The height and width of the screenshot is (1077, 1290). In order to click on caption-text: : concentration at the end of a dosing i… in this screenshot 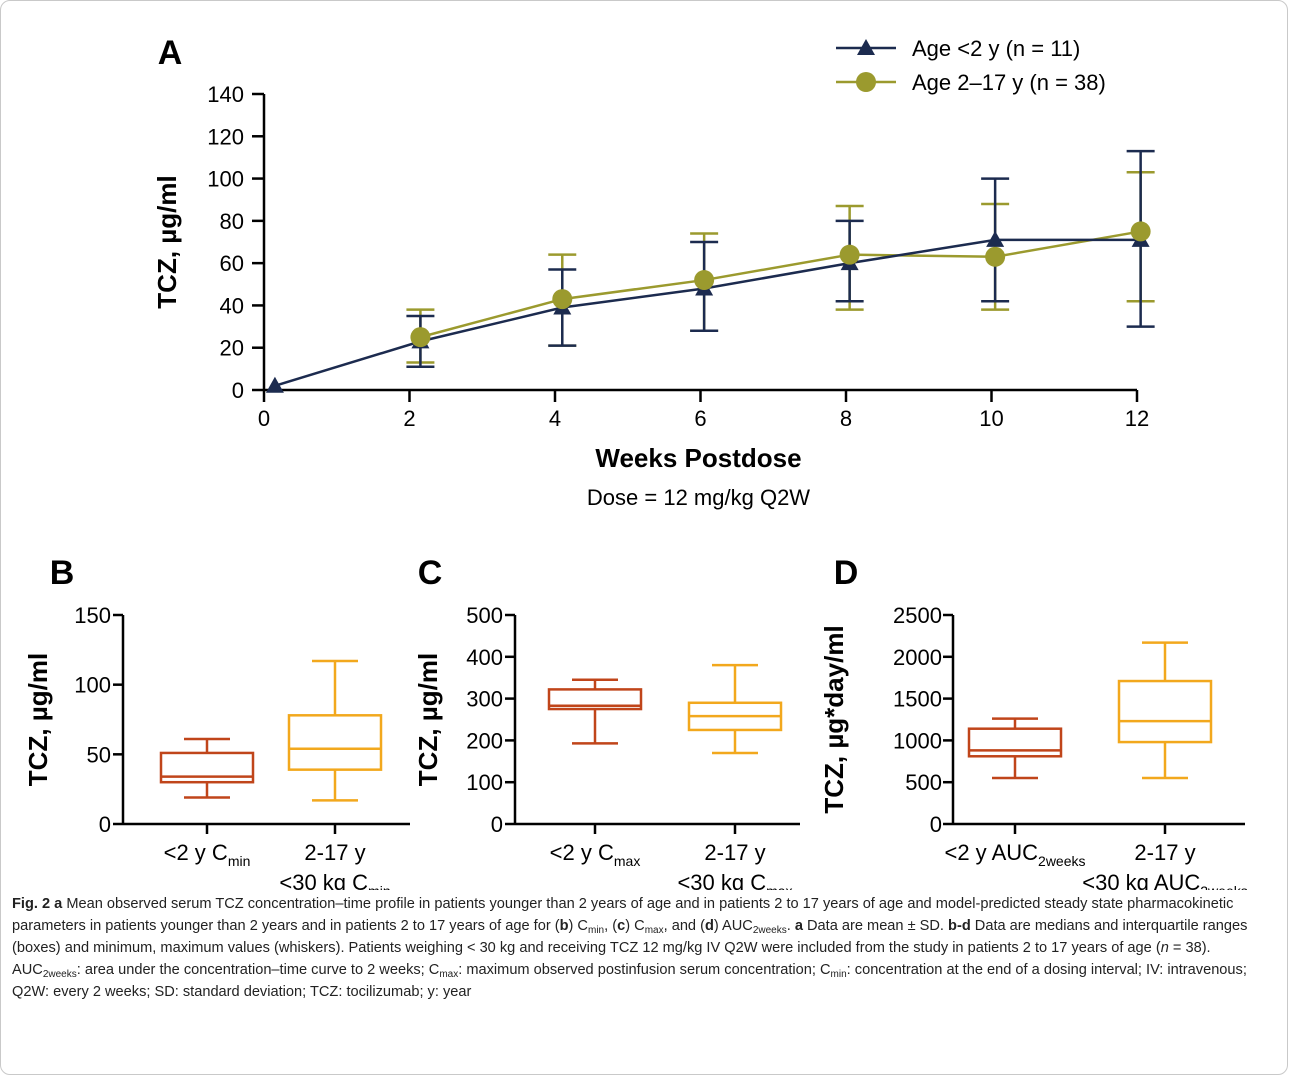, I will do `click(629, 981)`.